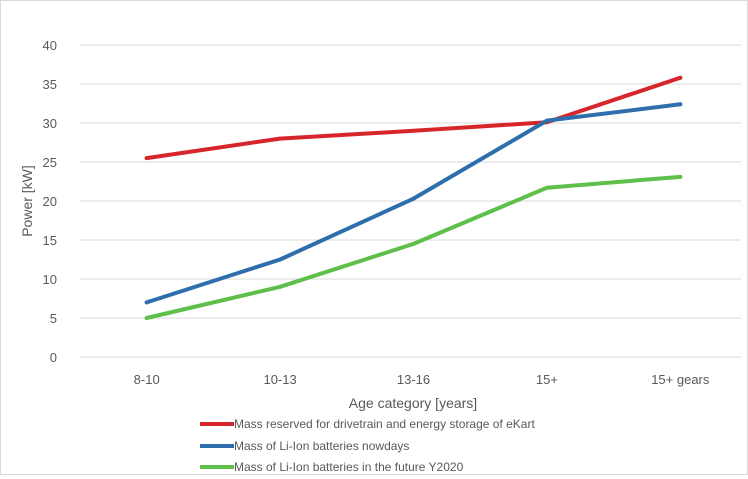 Image resolution: width=748 pixels, height=479 pixels. Describe the element at coordinates (413, 403) in the screenshot. I see `x-axis-title: Age category [years]` at that location.